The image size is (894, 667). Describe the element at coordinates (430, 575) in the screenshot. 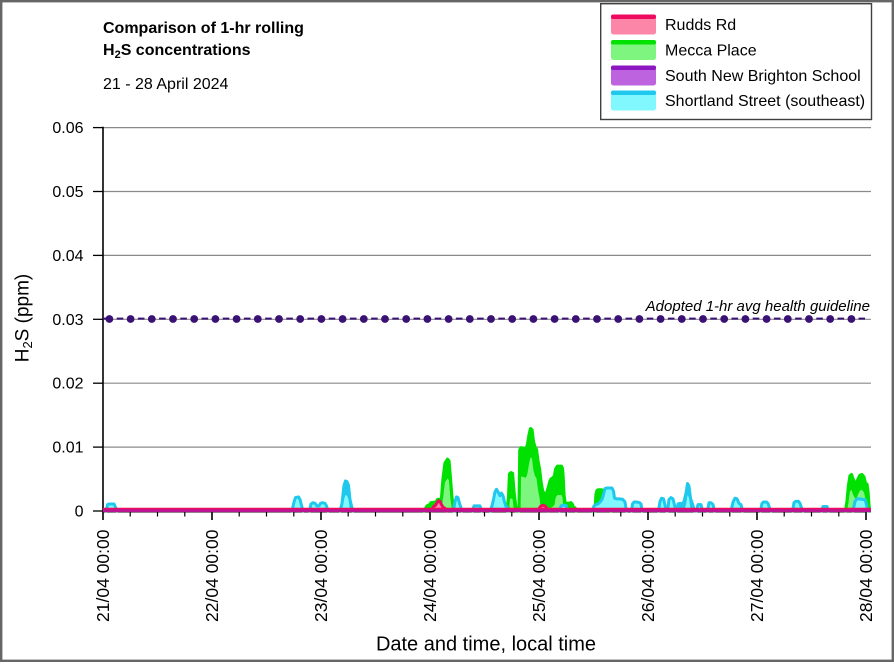

I see `svg-text: 24/04 00:00` at that location.